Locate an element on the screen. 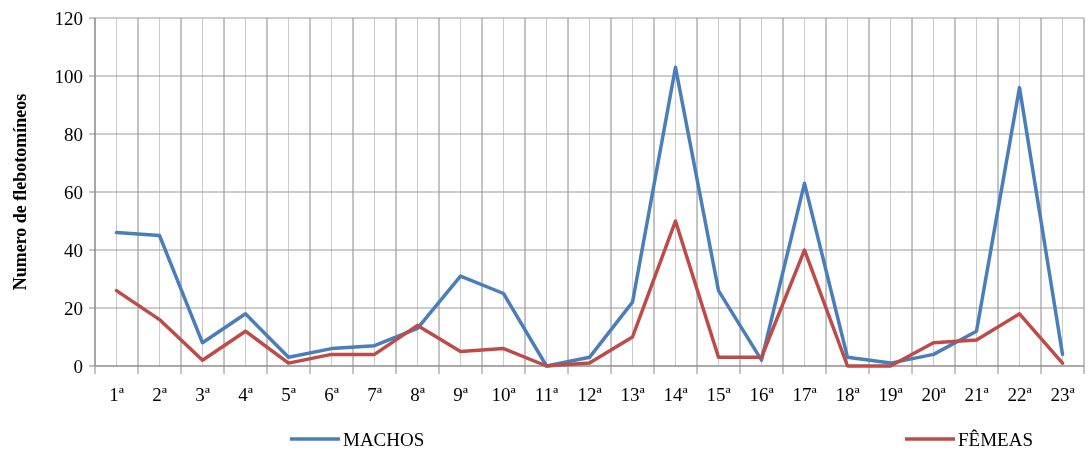 Image resolution: width=1092 pixels, height=461 pixels. x-tick-label: 11ª is located at coordinates (547, 394).